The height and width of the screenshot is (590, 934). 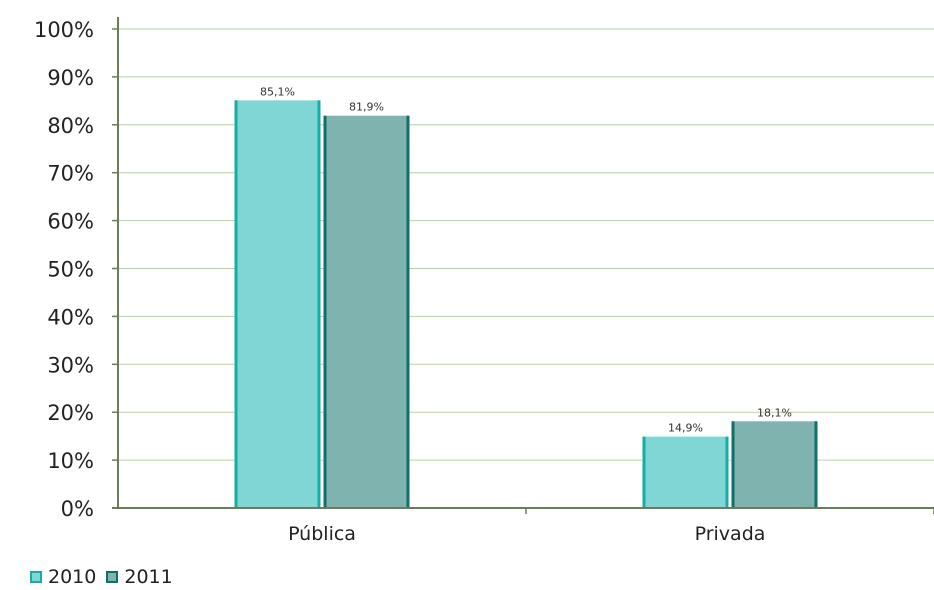 I want to click on data-label: 85,1%, so click(x=277, y=91).